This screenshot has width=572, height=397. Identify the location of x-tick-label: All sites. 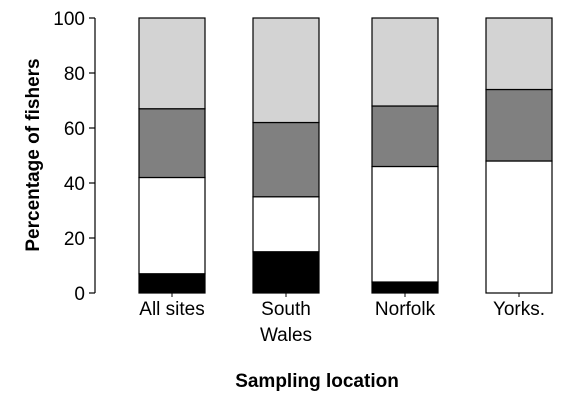
(171, 309).